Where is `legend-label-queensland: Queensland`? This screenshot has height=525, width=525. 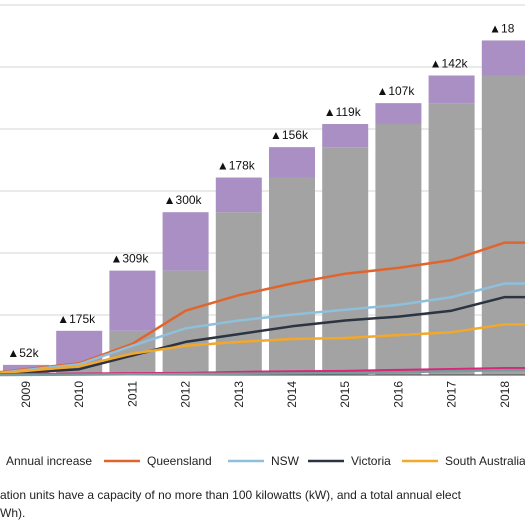 legend-label-queensland: Queensland is located at coordinates (179, 461).